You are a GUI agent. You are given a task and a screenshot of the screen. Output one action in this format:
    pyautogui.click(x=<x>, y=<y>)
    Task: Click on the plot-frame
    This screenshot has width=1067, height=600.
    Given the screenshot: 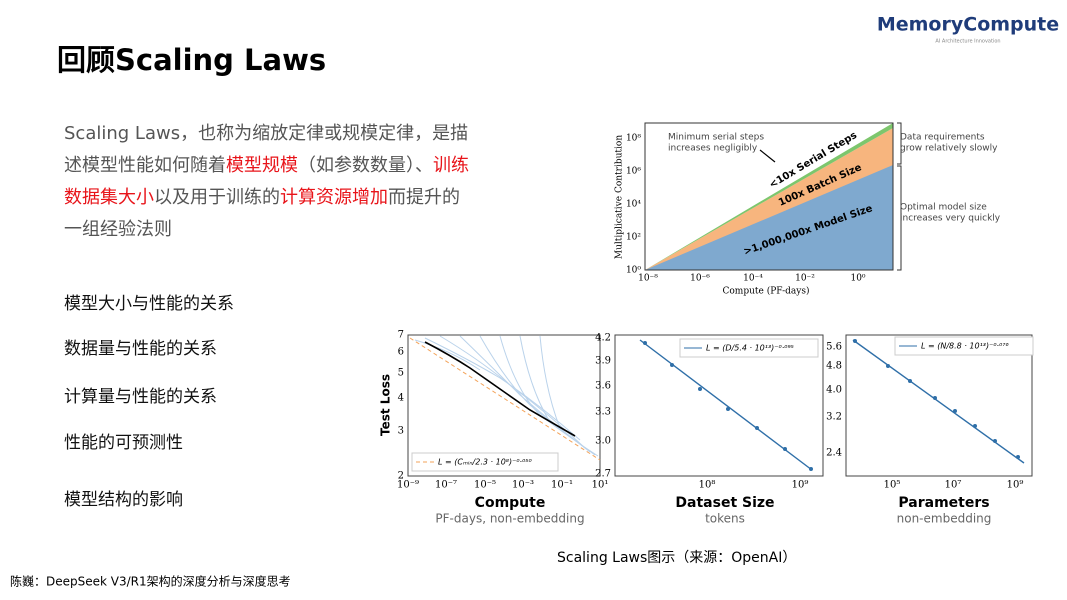 What is the action you would take?
    pyautogui.click(x=769, y=196)
    